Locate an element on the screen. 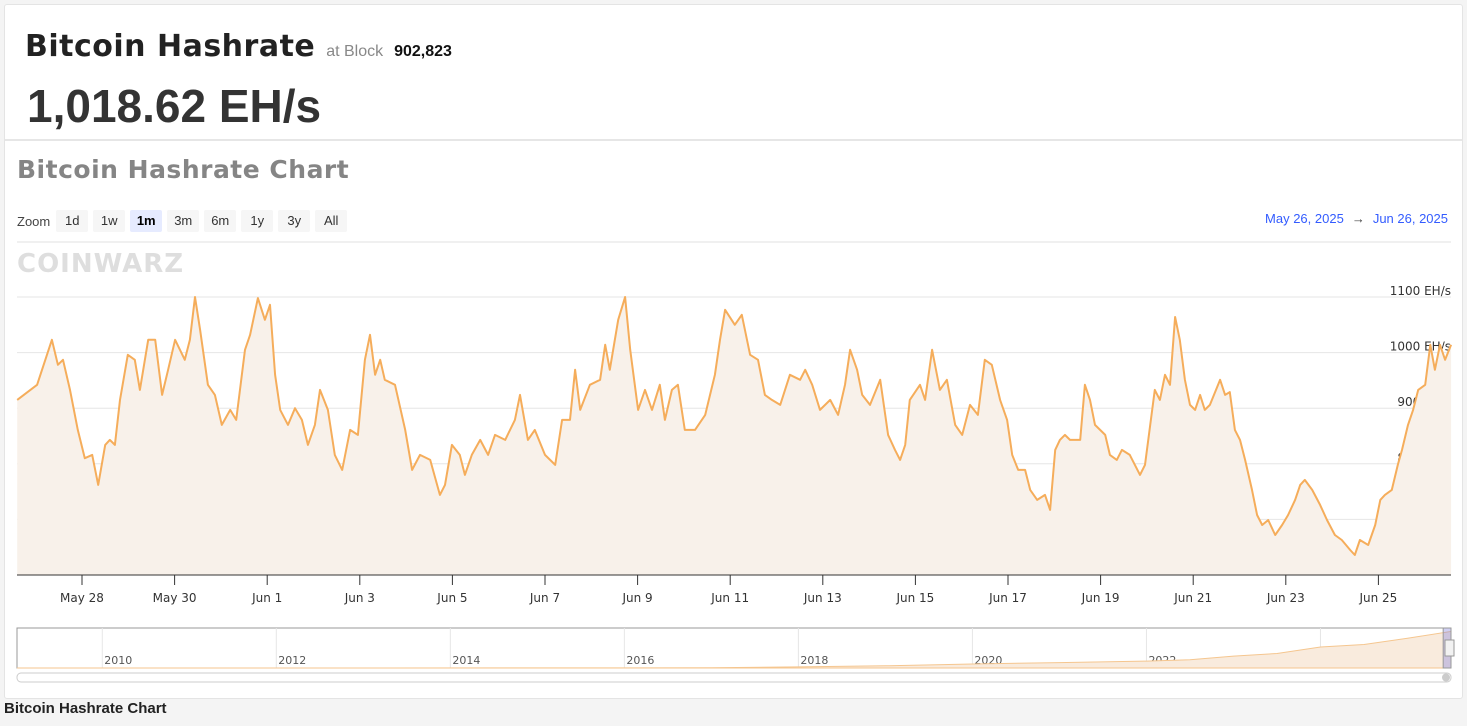 The width and height of the screenshot is (1467, 726). date-range: May 26, 2025 → Jun 26, 2025 is located at coordinates (1356, 218).